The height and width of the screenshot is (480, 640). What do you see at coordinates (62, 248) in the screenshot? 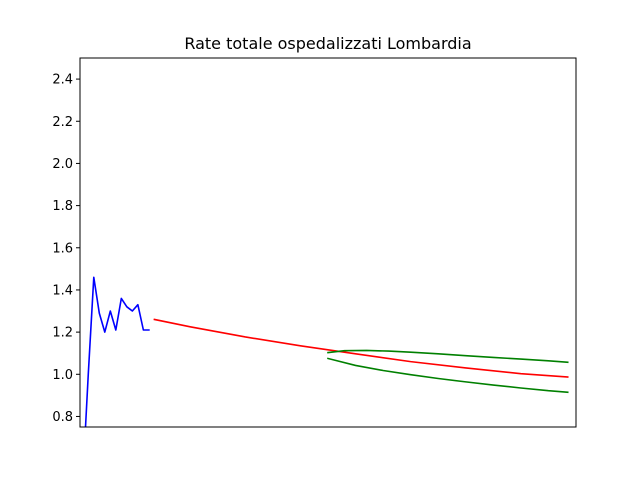
I see `y-tick-label: 1.6` at bounding box center [62, 248].